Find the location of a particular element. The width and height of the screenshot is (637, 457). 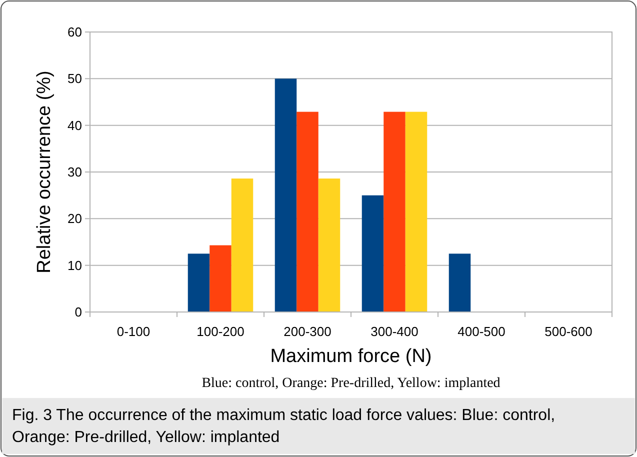

x-tick-label: 0-100 is located at coordinates (133, 331).